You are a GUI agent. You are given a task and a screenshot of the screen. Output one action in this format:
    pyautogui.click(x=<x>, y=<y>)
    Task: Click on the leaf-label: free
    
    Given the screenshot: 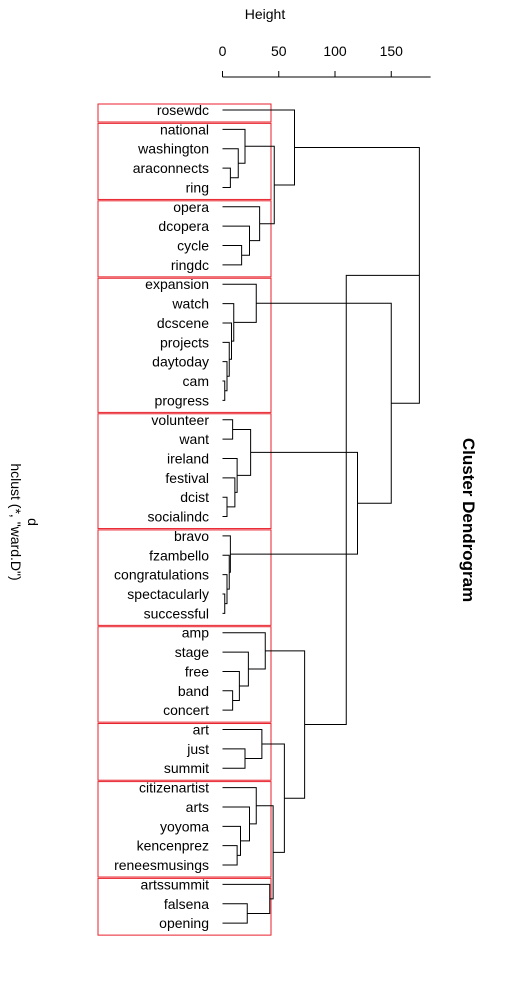 What is the action you would take?
    pyautogui.click(x=197, y=671)
    